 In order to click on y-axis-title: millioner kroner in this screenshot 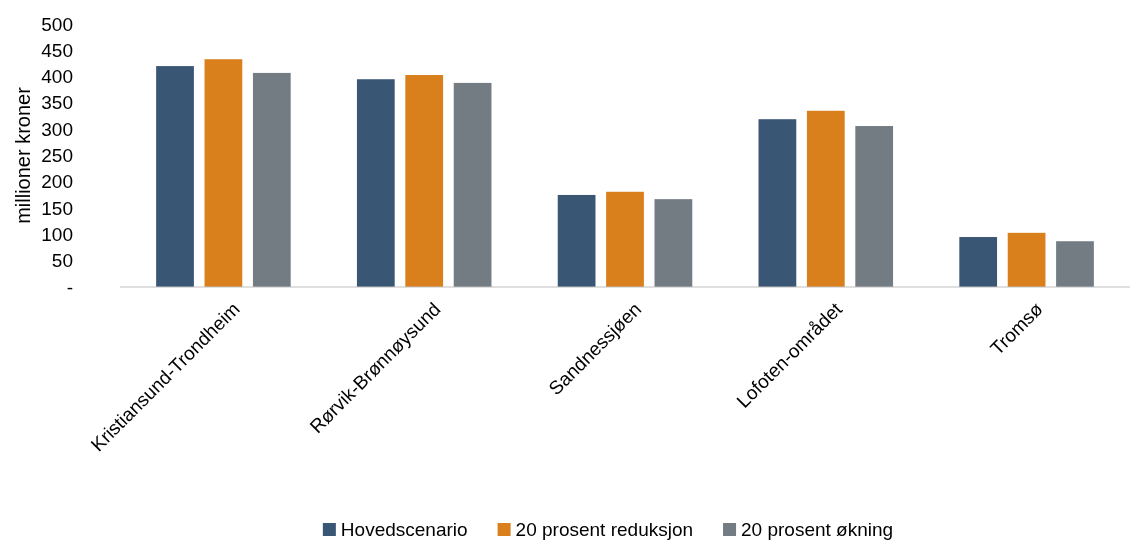, I will do `click(23, 155)`.